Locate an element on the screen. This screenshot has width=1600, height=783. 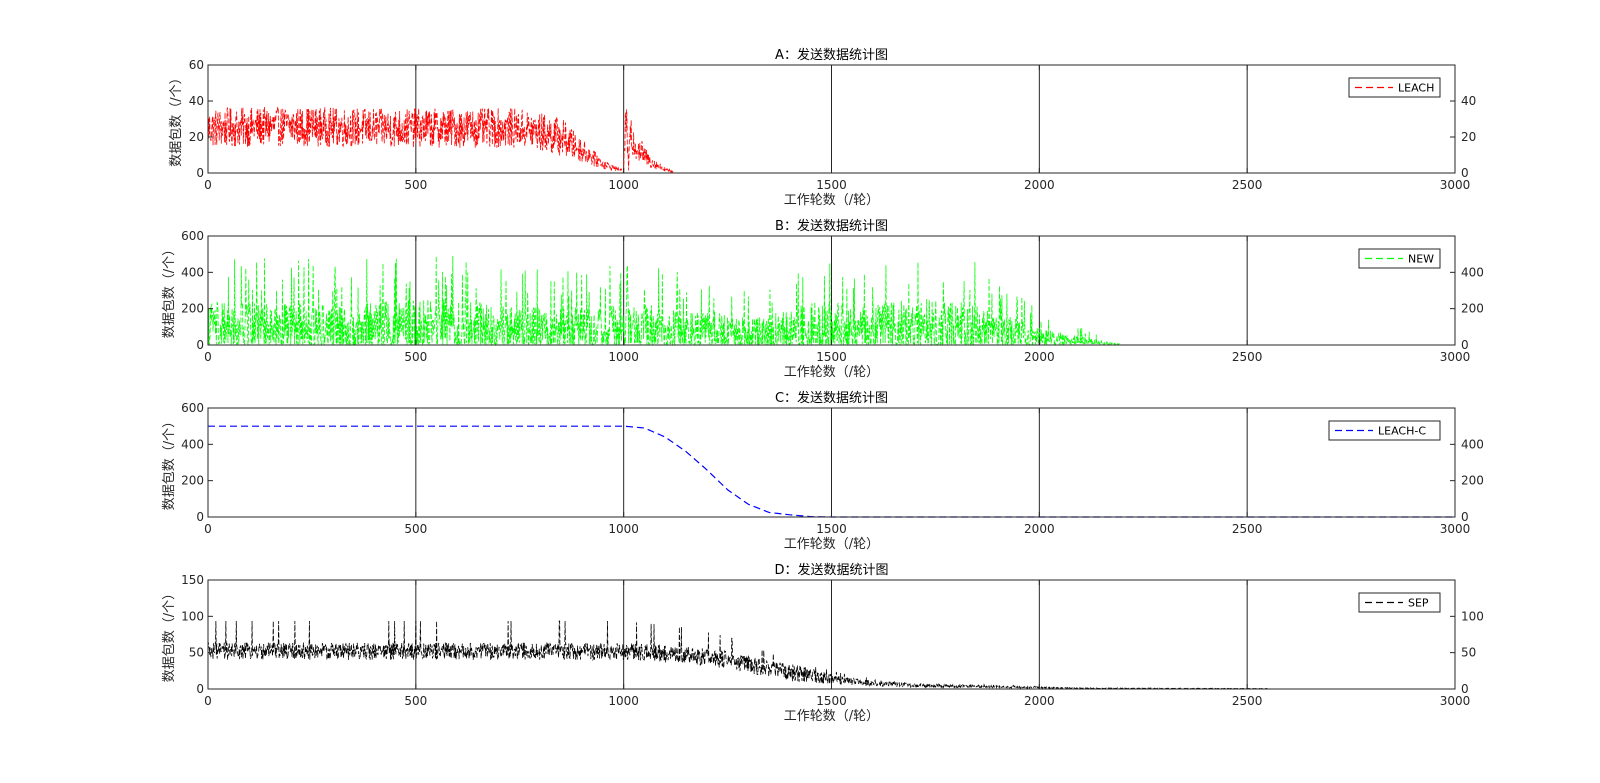
legend-label: LEACH is located at coordinates (1416, 88).